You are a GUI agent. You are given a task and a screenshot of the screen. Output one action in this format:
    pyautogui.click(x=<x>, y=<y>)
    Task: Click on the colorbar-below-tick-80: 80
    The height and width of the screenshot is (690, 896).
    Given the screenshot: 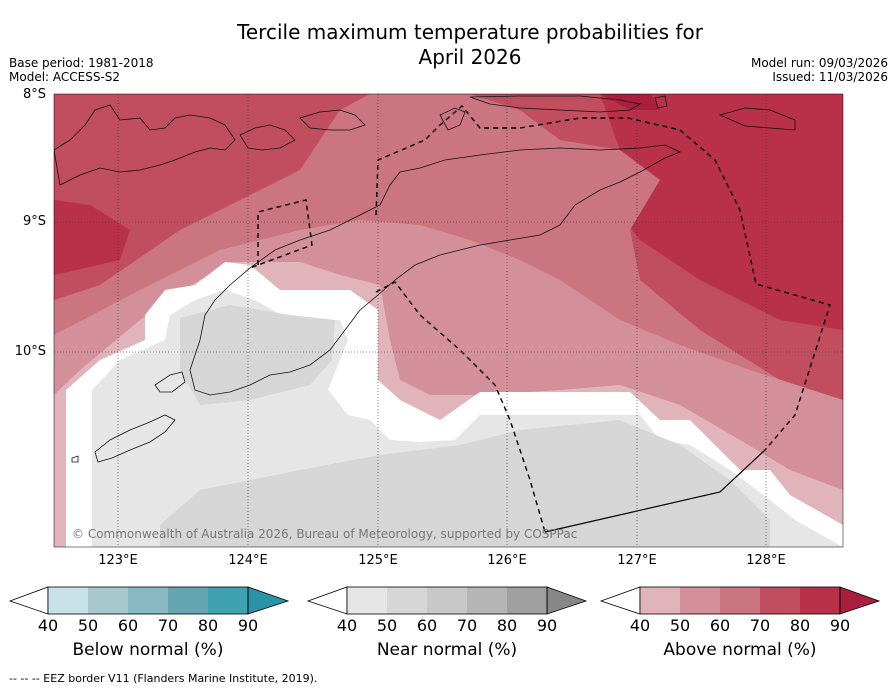 What is the action you would take?
    pyautogui.click(x=208, y=625)
    